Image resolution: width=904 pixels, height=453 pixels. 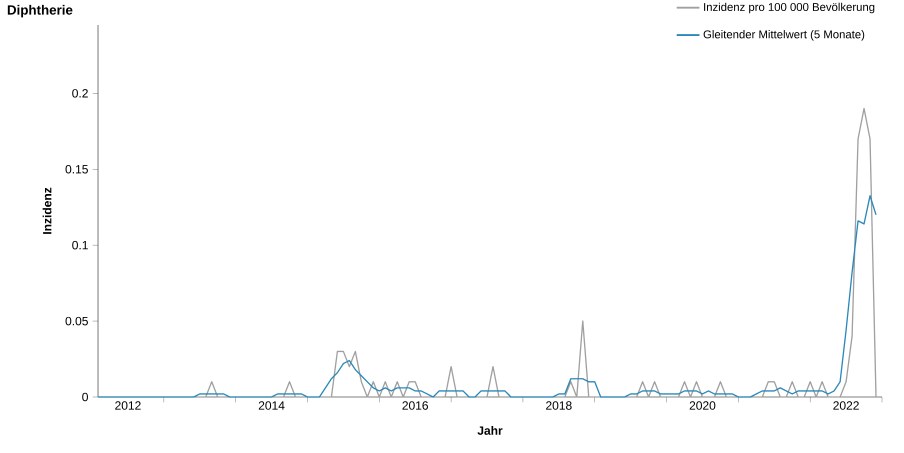 What do you see at coordinates (415, 405) in the screenshot?
I see `x-tick-label: 2016` at bounding box center [415, 405].